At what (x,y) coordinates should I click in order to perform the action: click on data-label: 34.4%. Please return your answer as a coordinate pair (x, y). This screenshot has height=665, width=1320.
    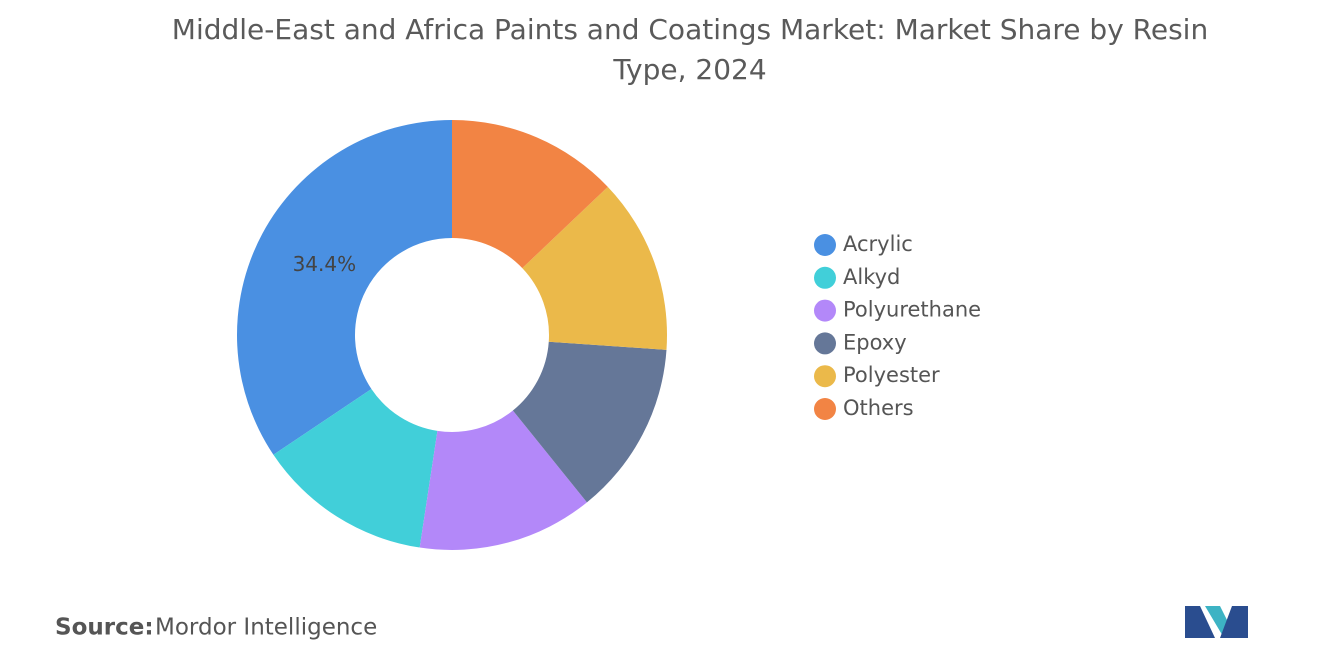
    Looking at the image, I should click on (325, 264).